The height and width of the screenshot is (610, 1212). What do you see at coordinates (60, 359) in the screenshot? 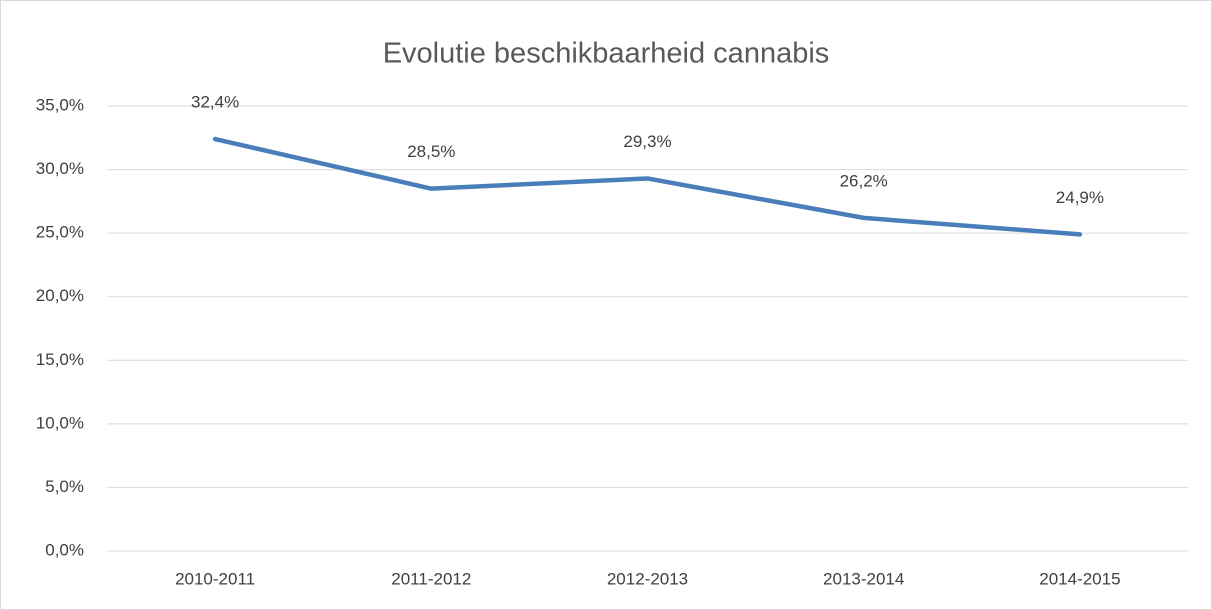
I see `y-tick-label: 15,0%` at bounding box center [60, 359].